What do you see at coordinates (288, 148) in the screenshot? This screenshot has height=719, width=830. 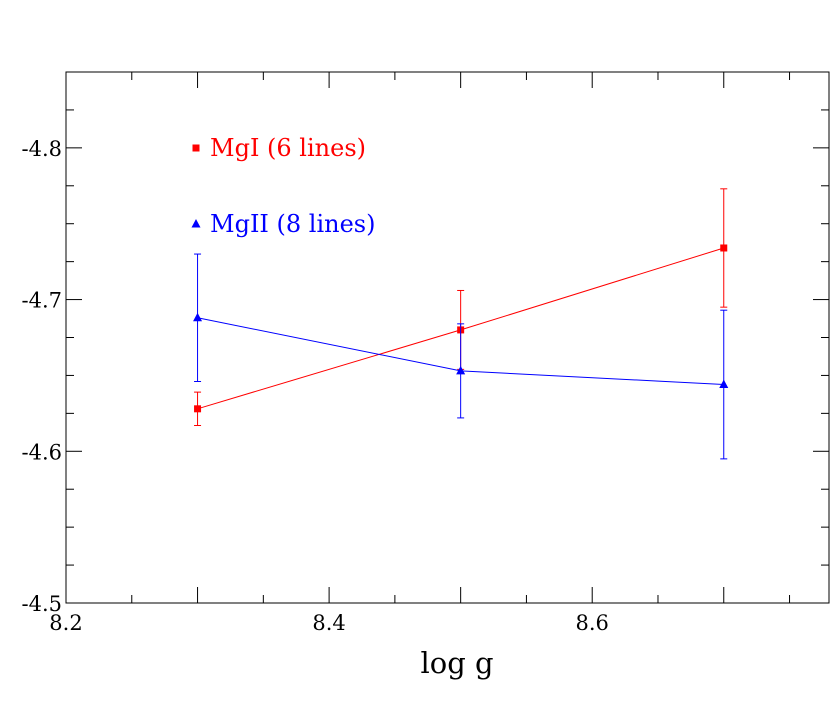 I see `legend-label: MgI (6 lines)` at bounding box center [288, 148].